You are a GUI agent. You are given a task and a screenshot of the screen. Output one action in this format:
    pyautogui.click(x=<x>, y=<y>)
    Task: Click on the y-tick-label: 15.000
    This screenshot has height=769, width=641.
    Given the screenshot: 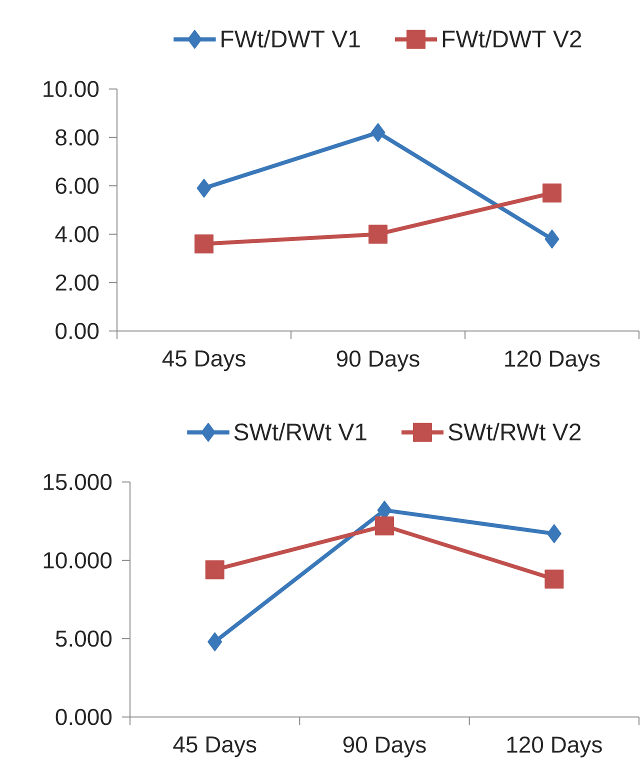 What is the action you would take?
    pyautogui.click(x=78, y=482)
    